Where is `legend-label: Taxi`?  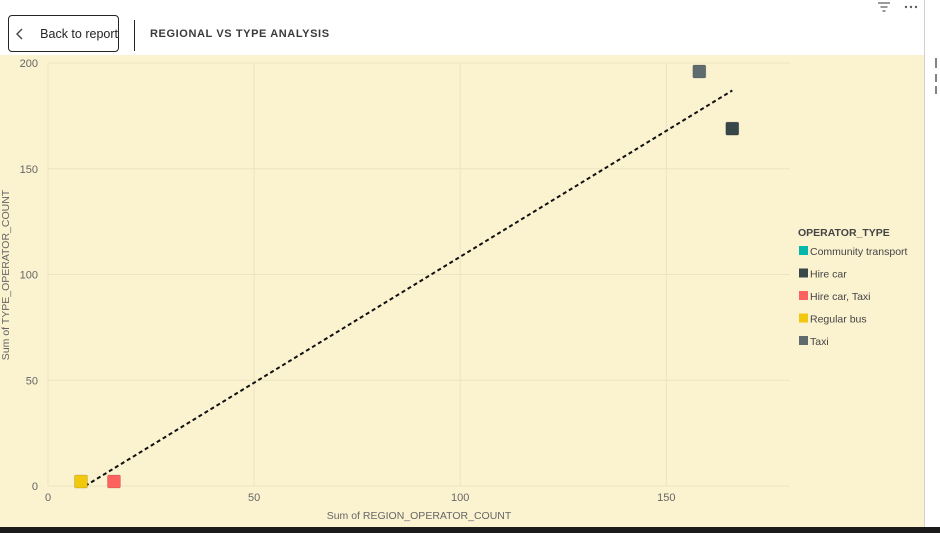 legend-label: Taxi is located at coordinates (819, 342).